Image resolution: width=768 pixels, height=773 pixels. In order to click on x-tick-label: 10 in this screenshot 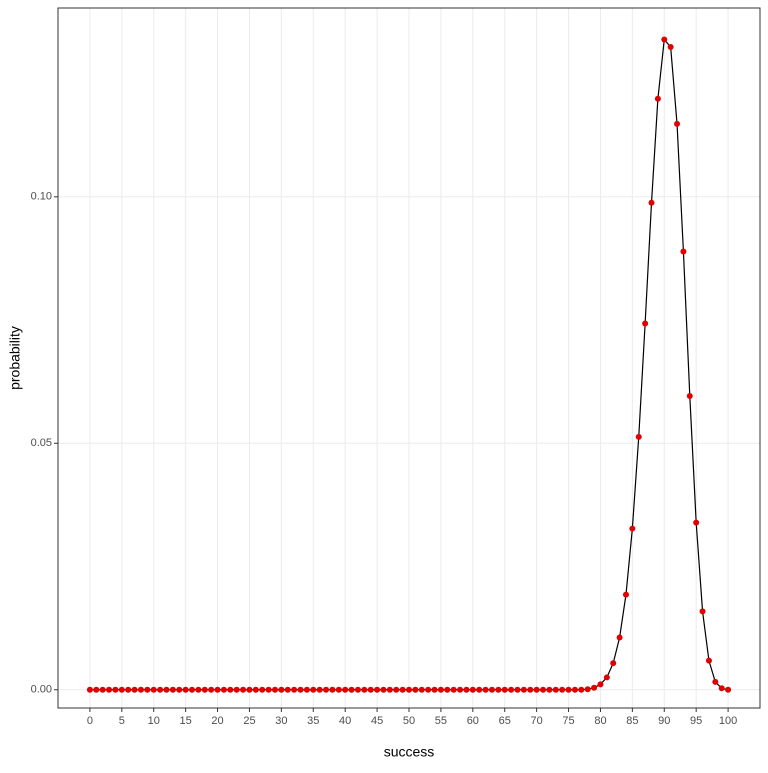, I will do `click(154, 721)`.